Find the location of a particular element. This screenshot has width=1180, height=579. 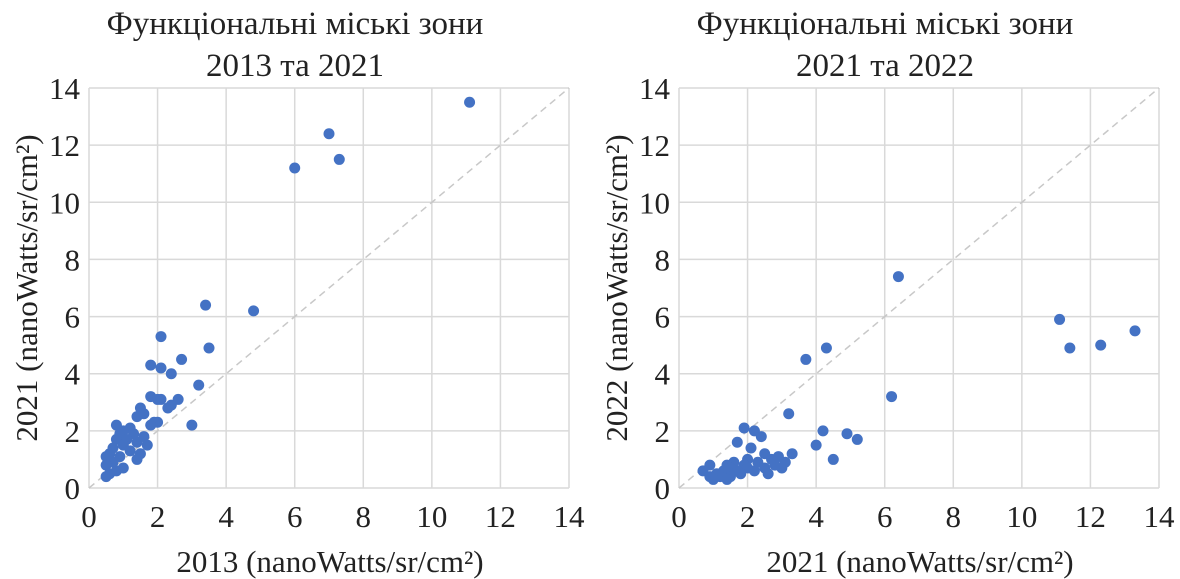

y-axis-label: 2021 (nanoWatts/sr/cm²) is located at coordinates (26, 287).